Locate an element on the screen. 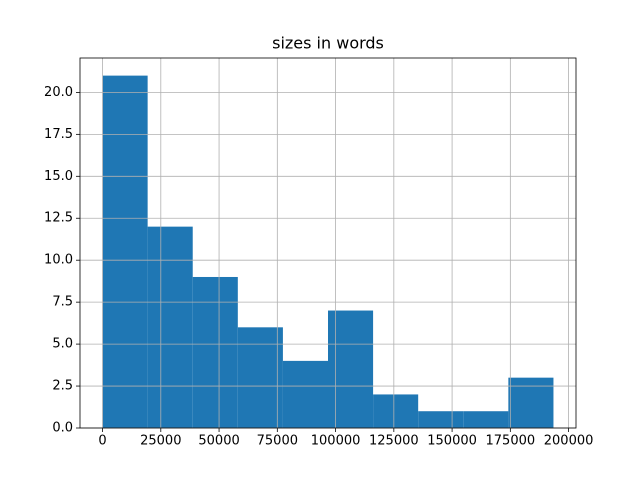 The height and width of the screenshot is (480, 640). y-tick-label: 17.5 is located at coordinates (58, 134).